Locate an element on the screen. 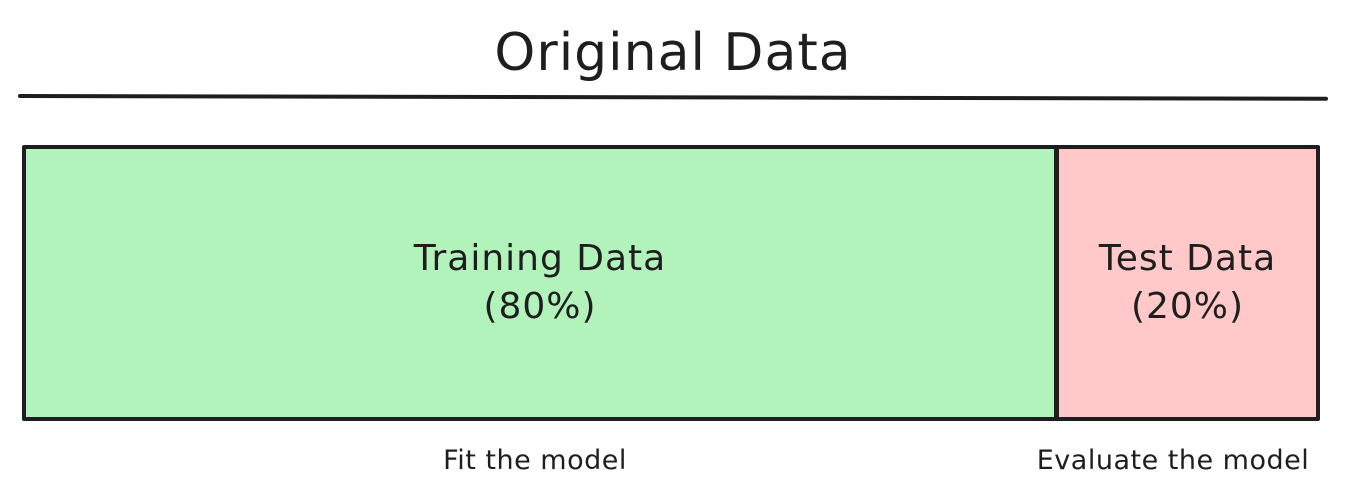 The height and width of the screenshot is (501, 1346). training-data-percent: (80%) is located at coordinates (540, 306).